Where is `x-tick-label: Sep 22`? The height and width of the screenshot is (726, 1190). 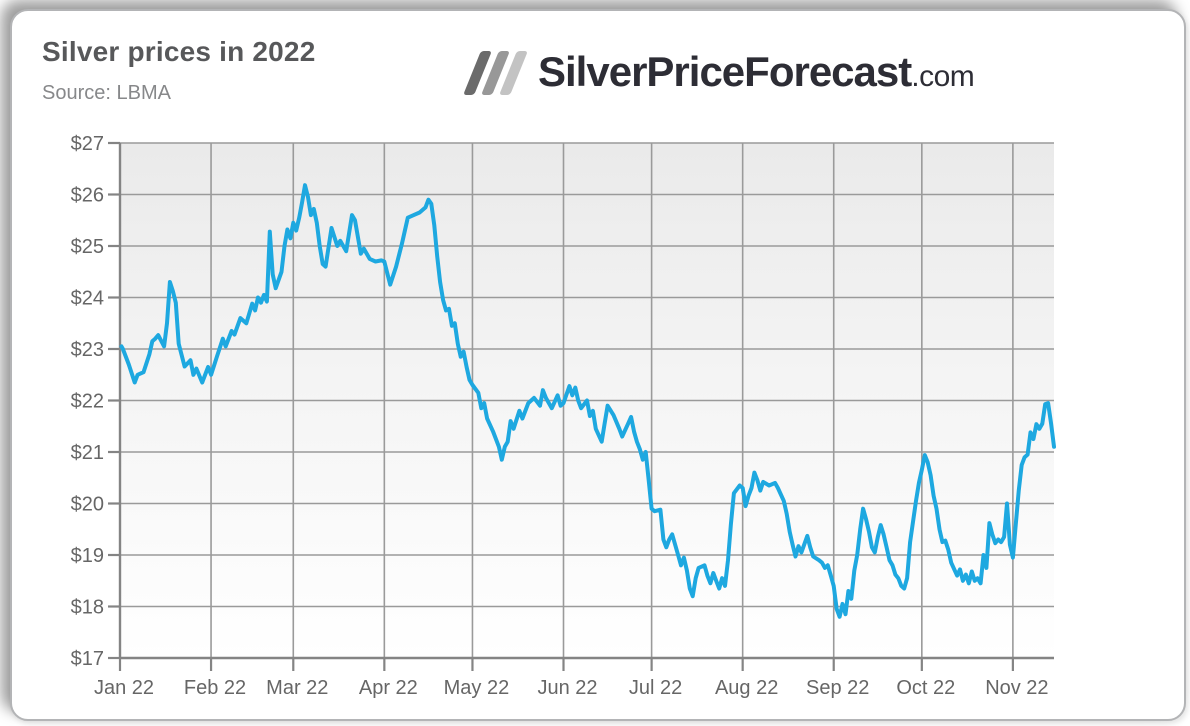 x-tick-label: Sep 22 is located at coordinates (837, 688).